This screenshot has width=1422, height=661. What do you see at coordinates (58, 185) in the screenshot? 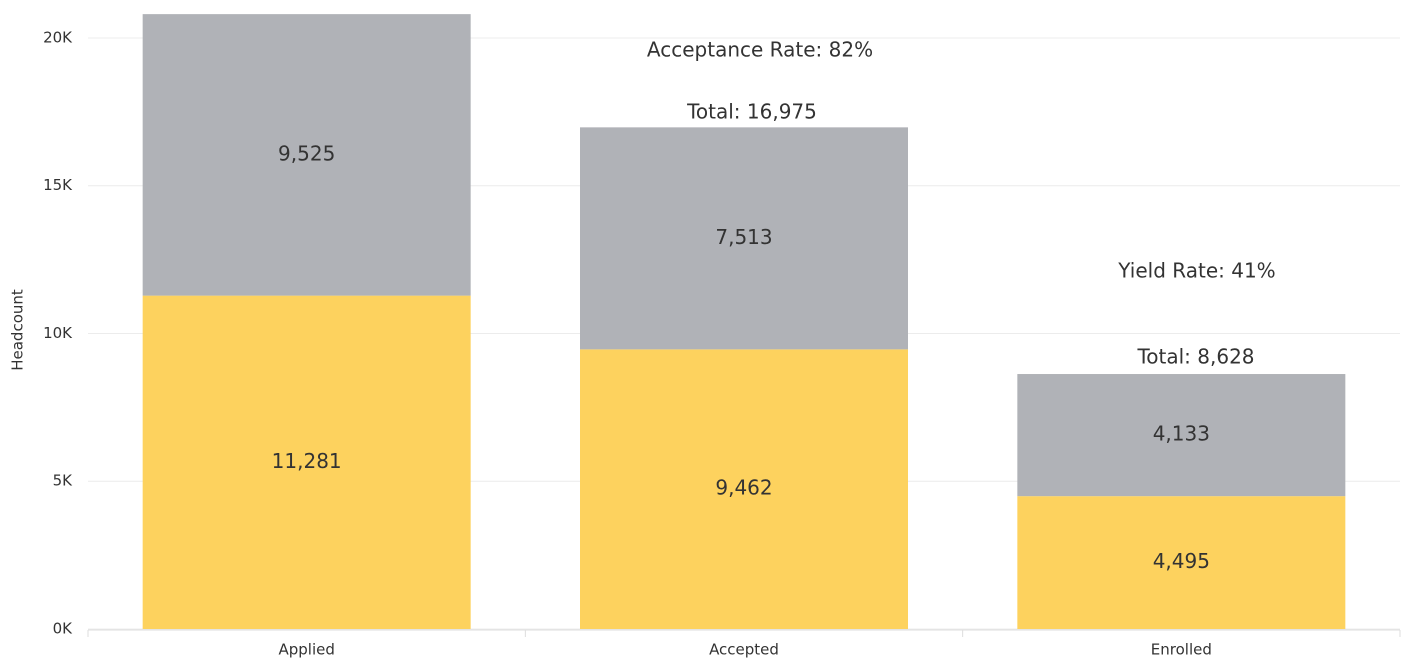
I see `y-tick-label: 15K` at bounding box center [58, 185].